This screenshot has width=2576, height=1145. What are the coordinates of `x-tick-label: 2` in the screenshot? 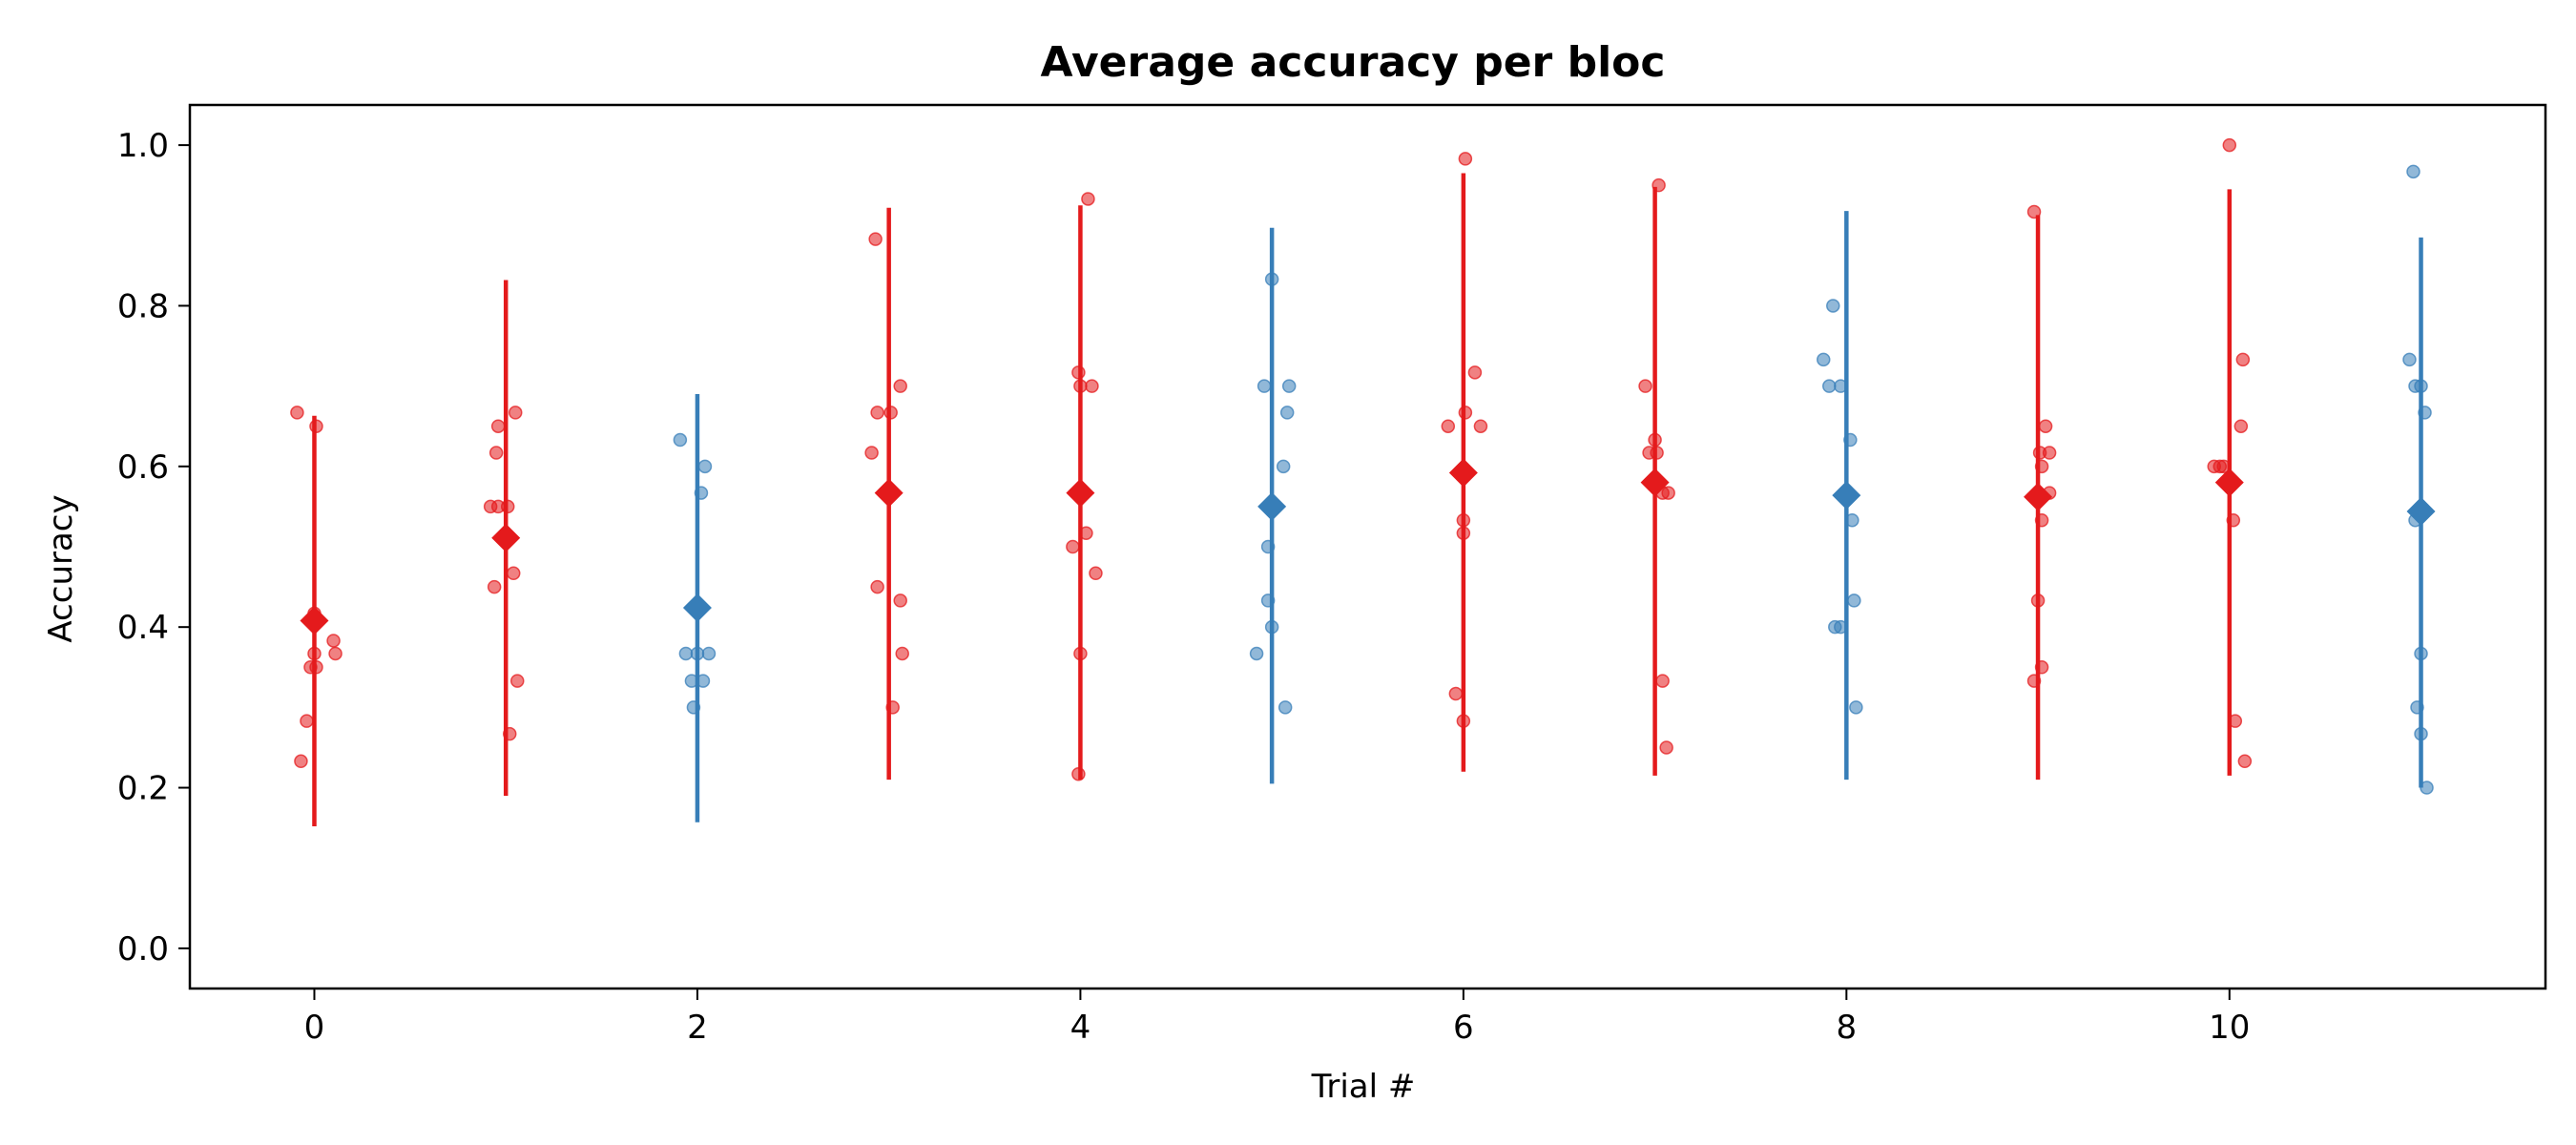 It's located at (697, 1028).